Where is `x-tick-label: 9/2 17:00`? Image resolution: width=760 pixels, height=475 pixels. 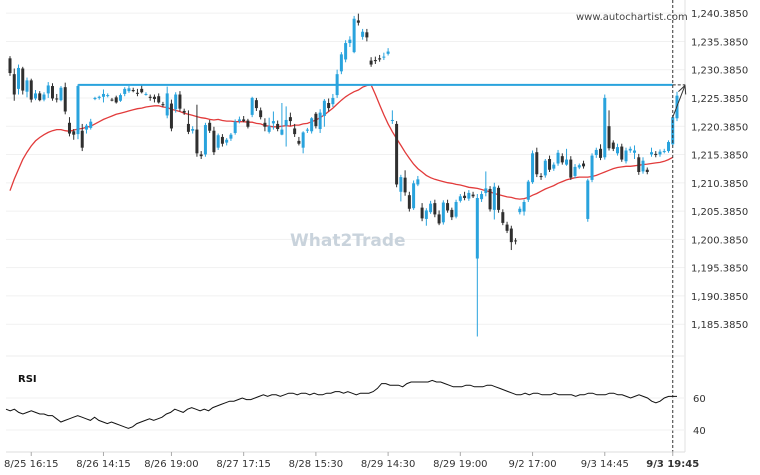 x-tick-label: 9/2 17:00 is located at coordinates (533, 464).